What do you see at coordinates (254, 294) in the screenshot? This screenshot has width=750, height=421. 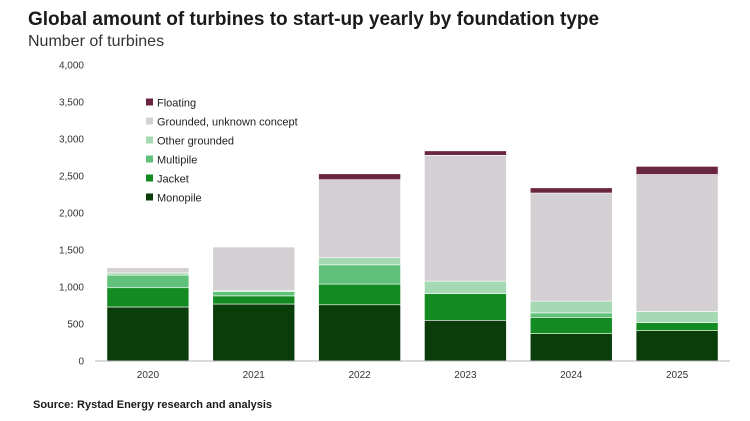 I see `bar-segment-multipile-2021` at bounding box center [254, 294].